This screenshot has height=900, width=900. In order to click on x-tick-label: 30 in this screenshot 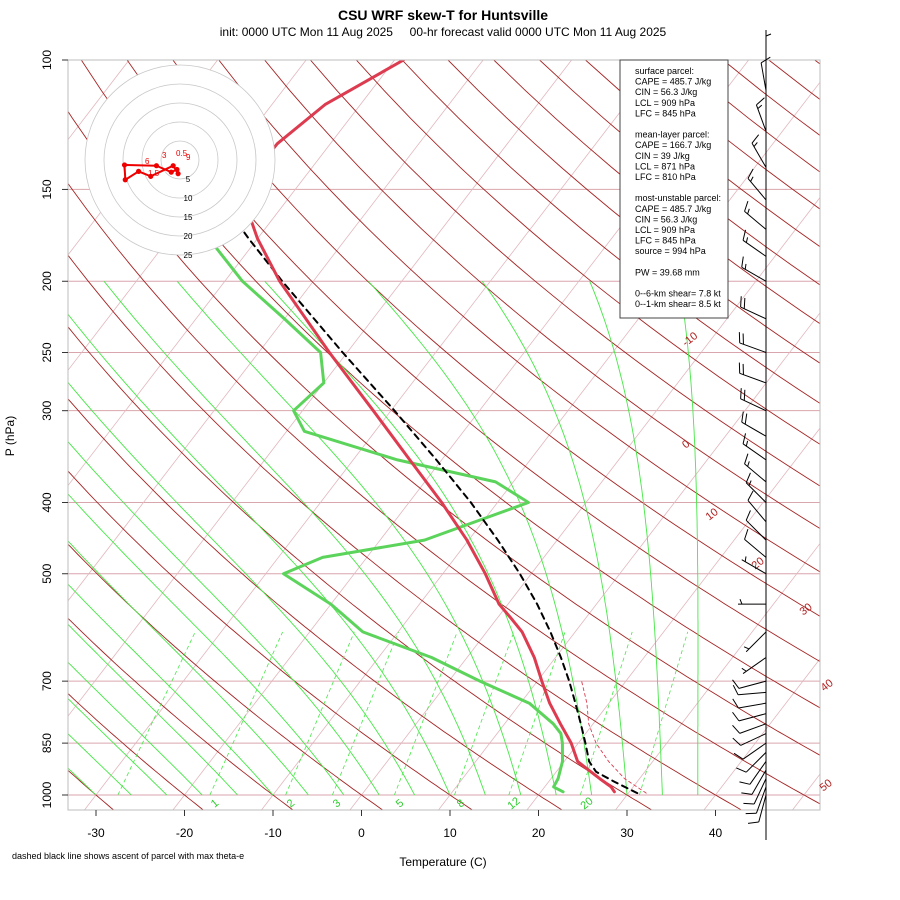, I will do `click(627, 833)`.